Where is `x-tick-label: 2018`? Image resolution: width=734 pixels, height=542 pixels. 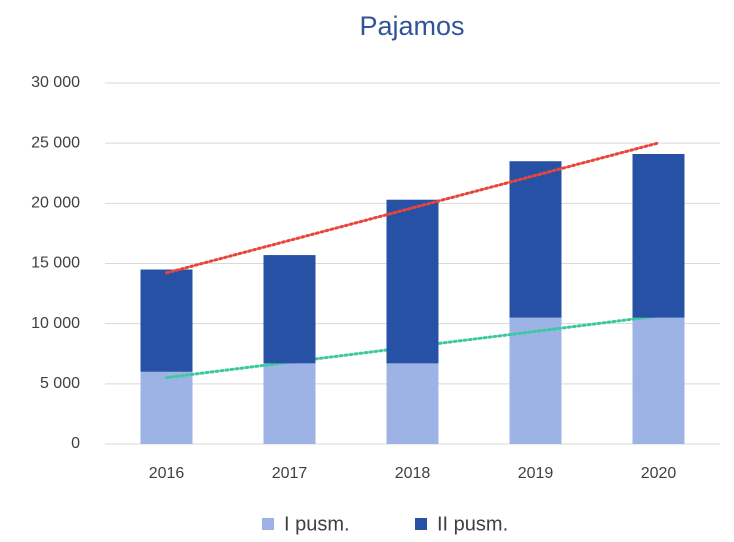
x-tick-label: 2018 is located at coordinates (413, 473).